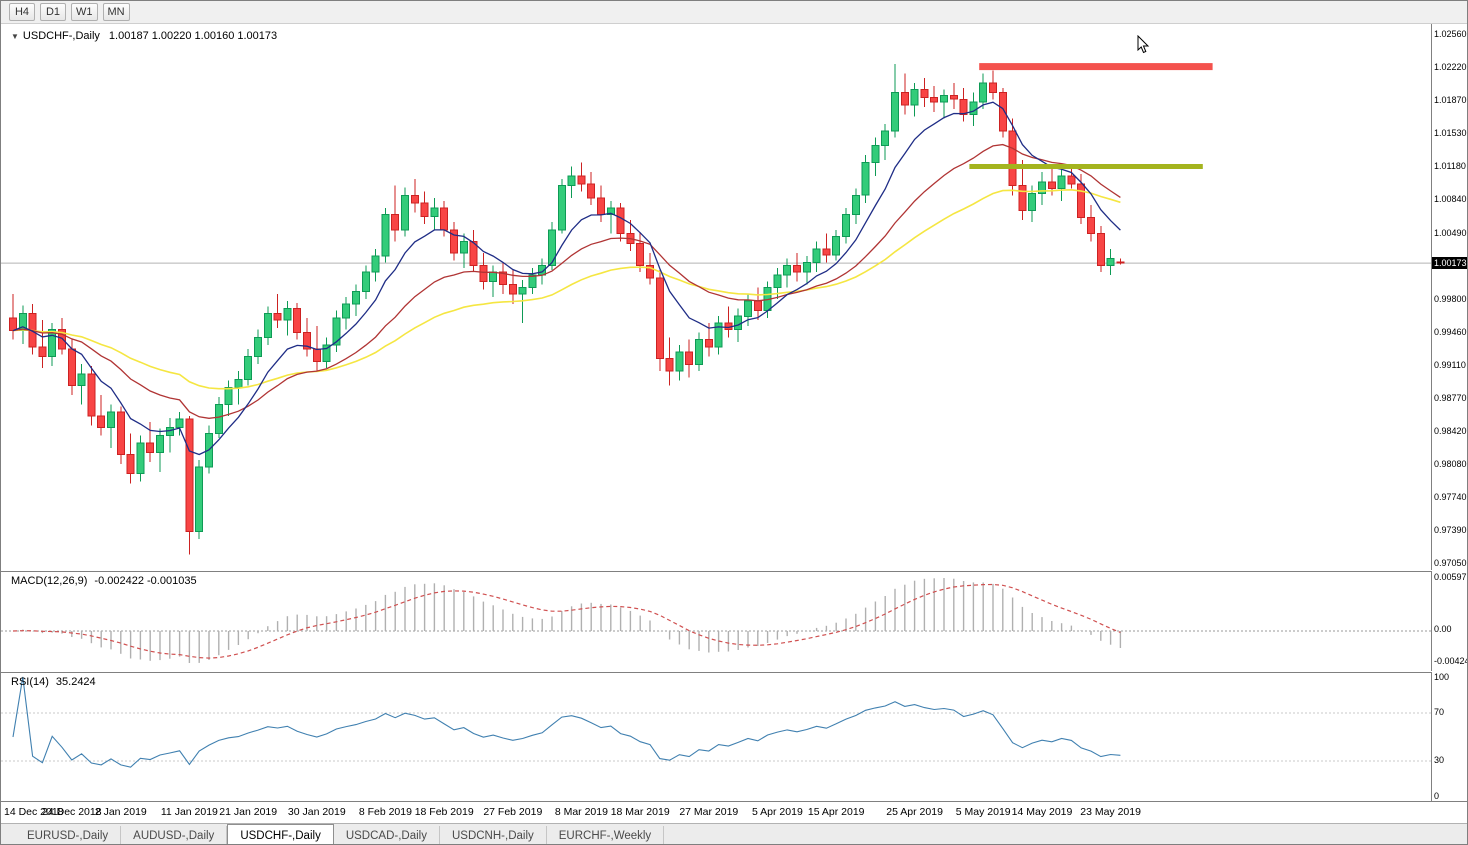 This screenshot has height=845, width=1468. I want to click on macd-axis: 0.00597 0.00 -0.004243, so click(1449, 621).